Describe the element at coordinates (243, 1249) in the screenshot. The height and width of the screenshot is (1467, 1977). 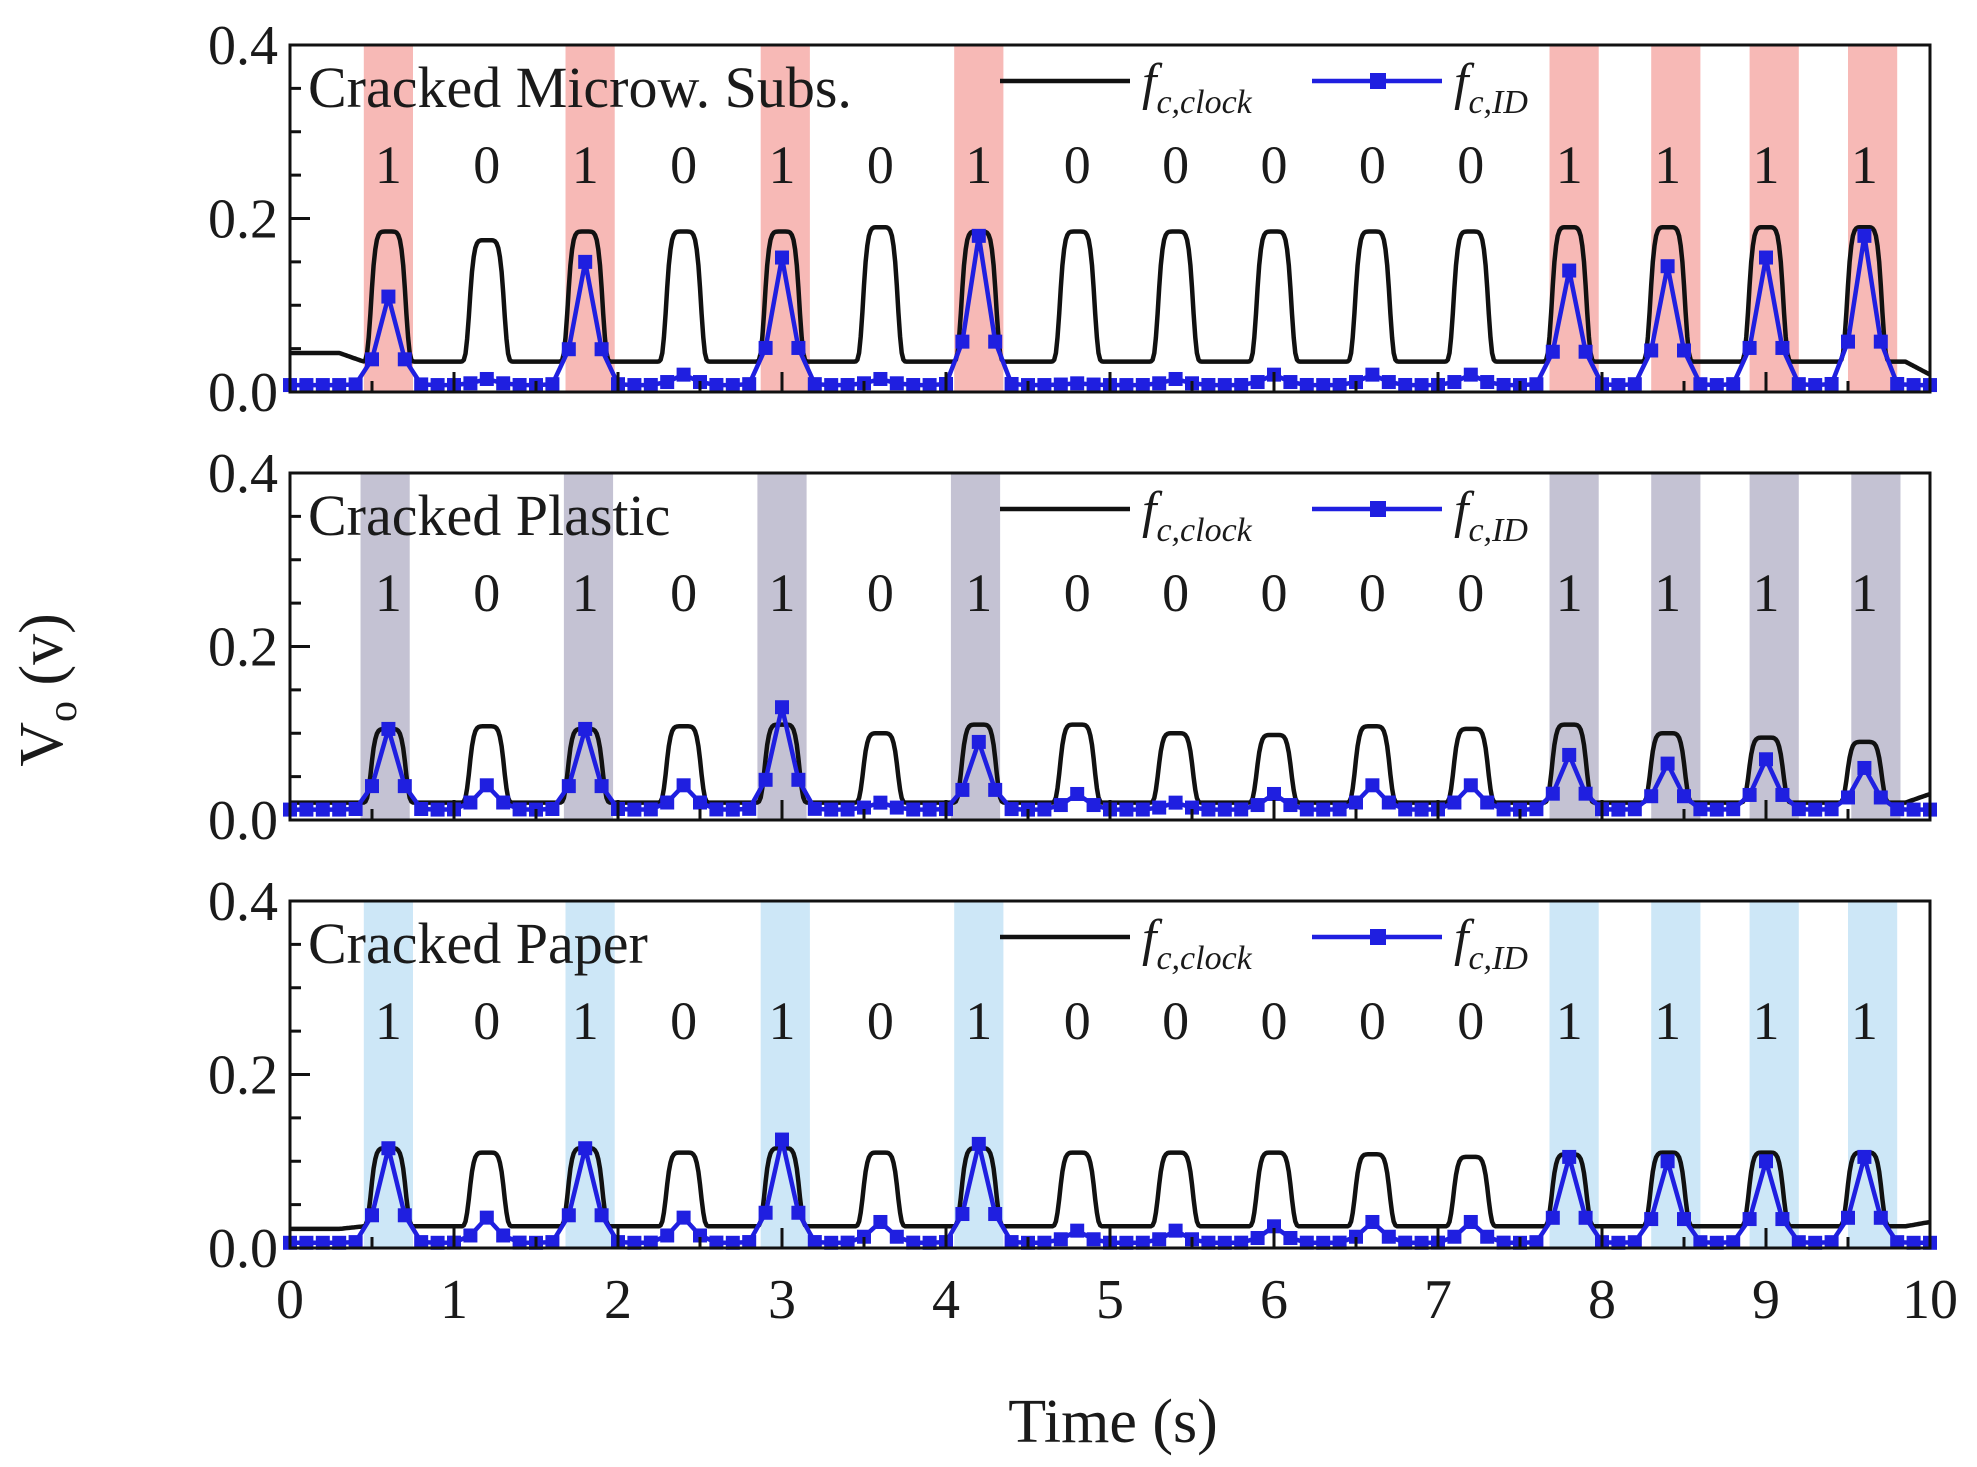
I see `y-tick-label: 0.0` at that location.